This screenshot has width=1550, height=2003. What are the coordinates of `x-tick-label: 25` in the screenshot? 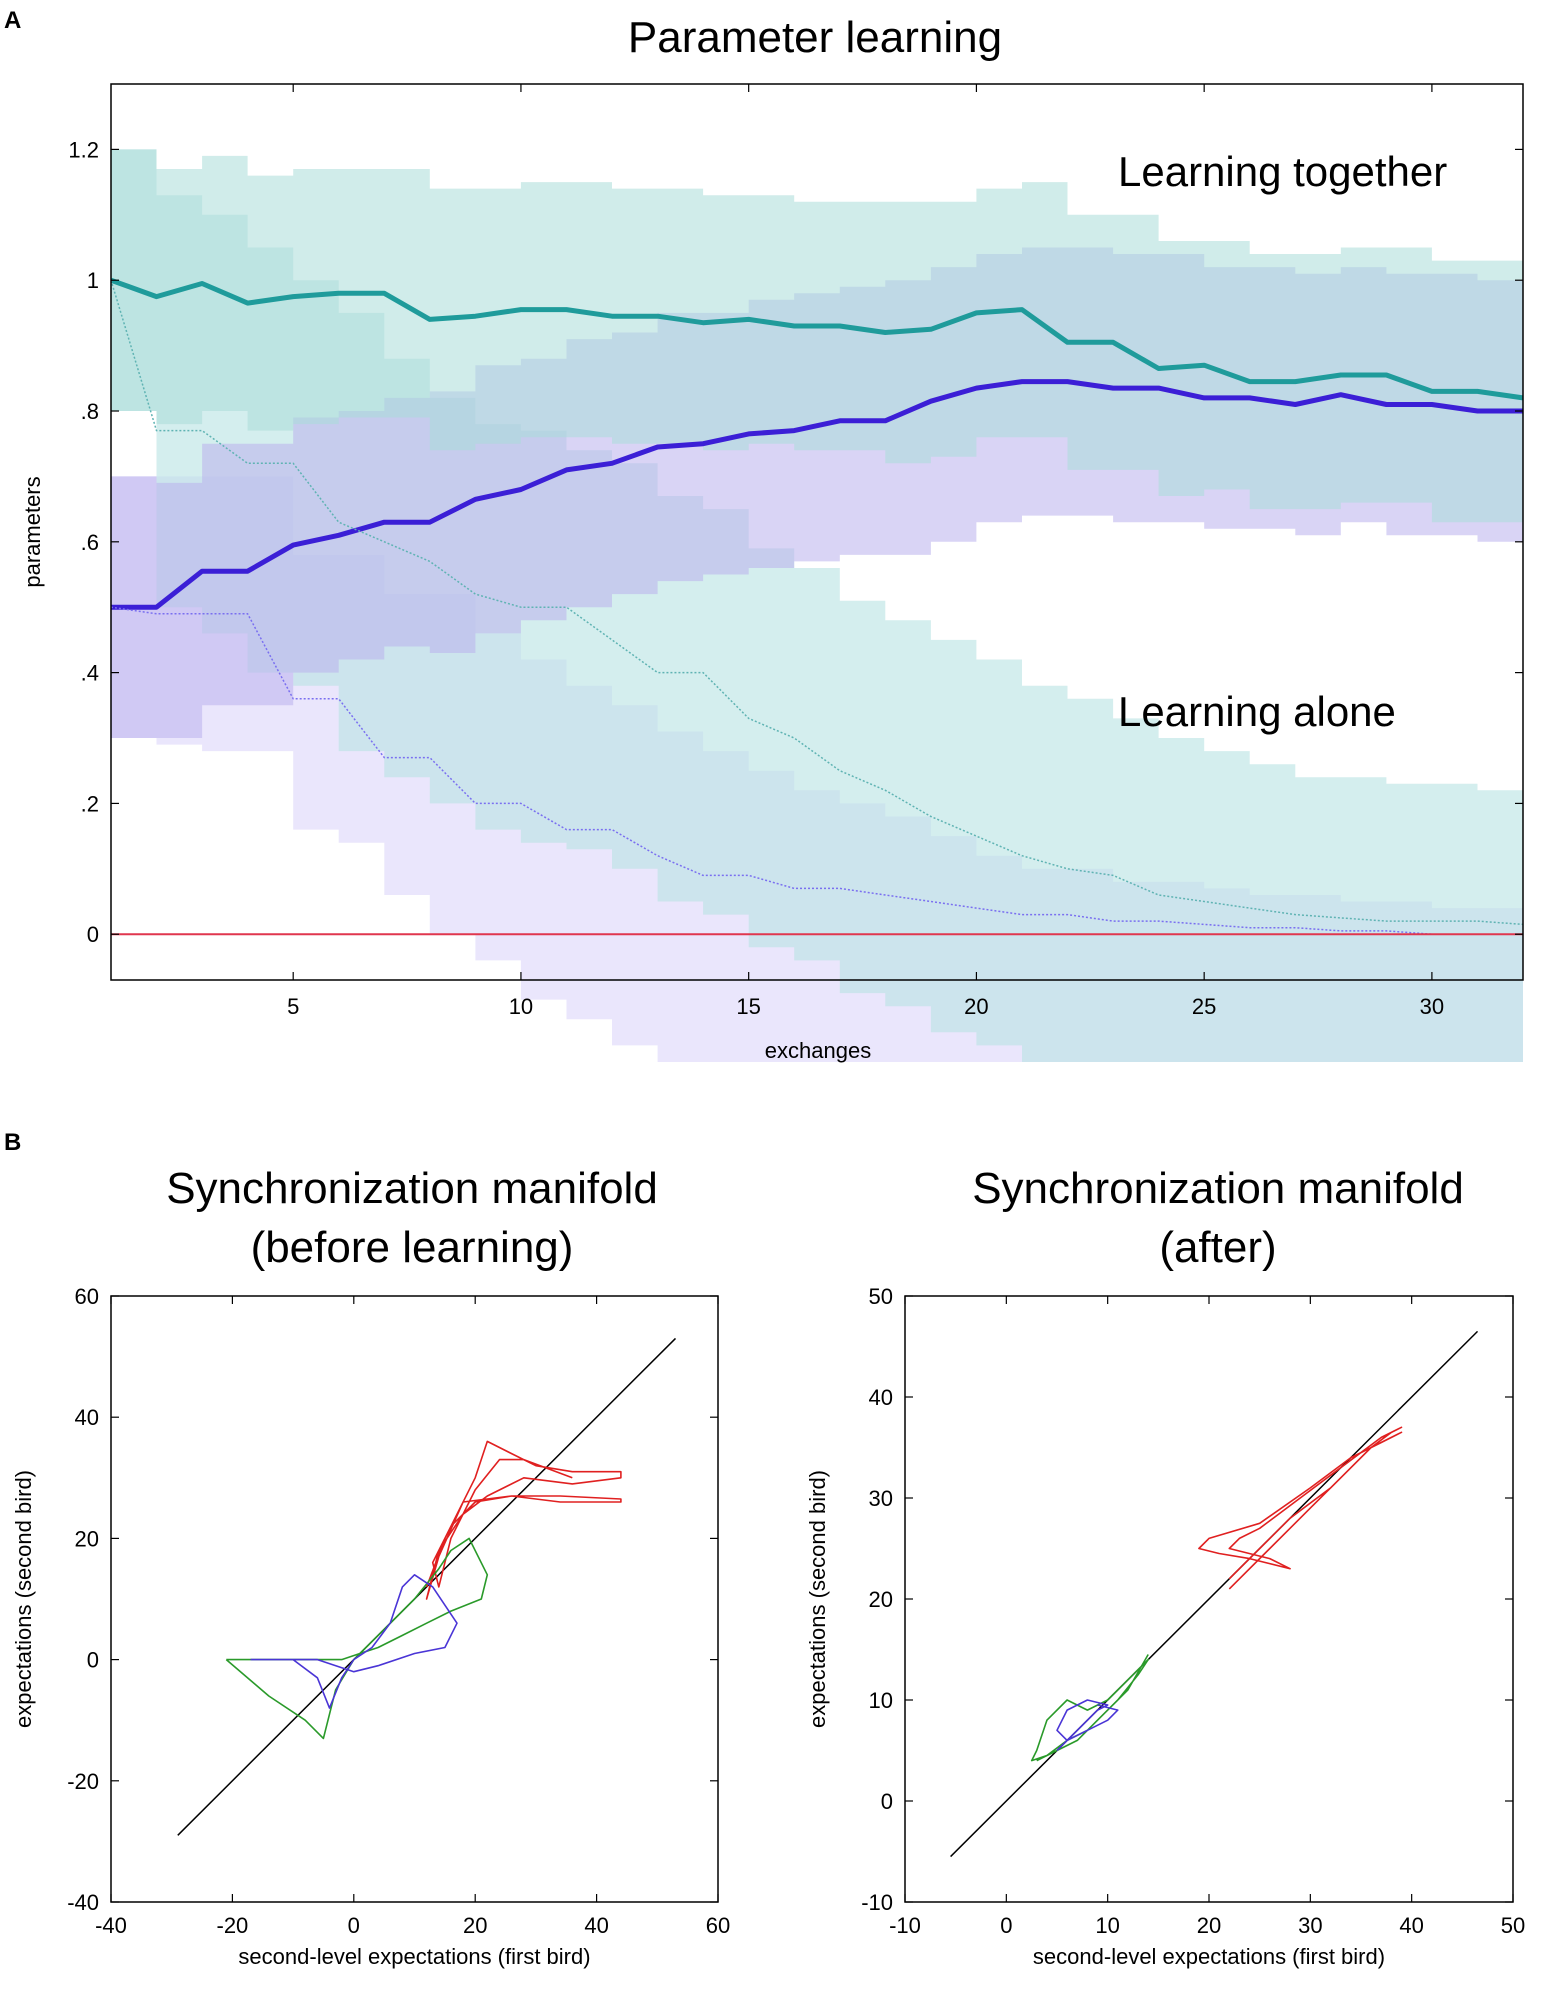 It's located at (1204, 1006).